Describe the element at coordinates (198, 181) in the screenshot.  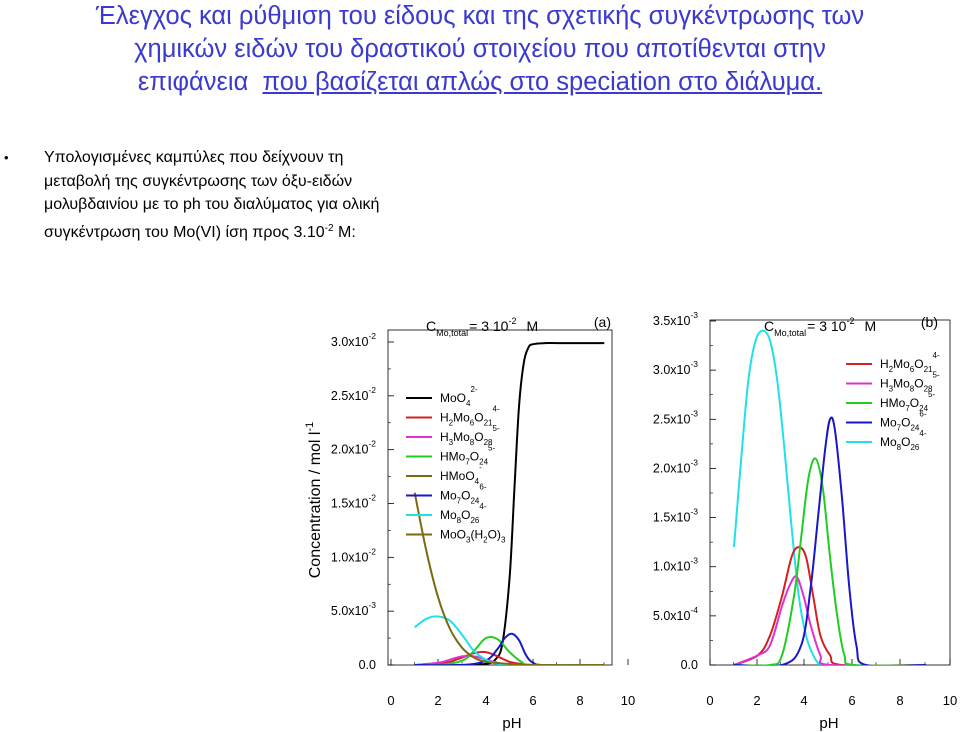
I see `bullet-text-line-2: μεταβολή της συγκέντρωσης των όξυ-ειδών` at that location.